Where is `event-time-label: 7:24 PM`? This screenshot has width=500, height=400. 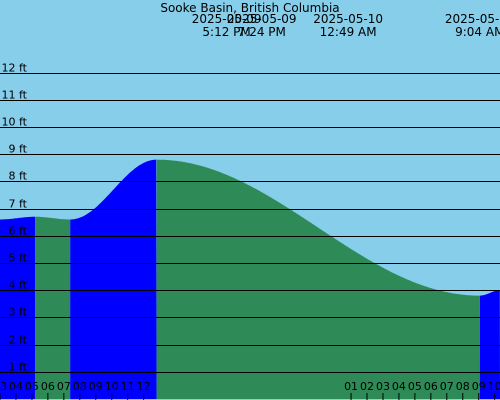 event-time-label: 7:24 PM is located at coordinates (262, 32).